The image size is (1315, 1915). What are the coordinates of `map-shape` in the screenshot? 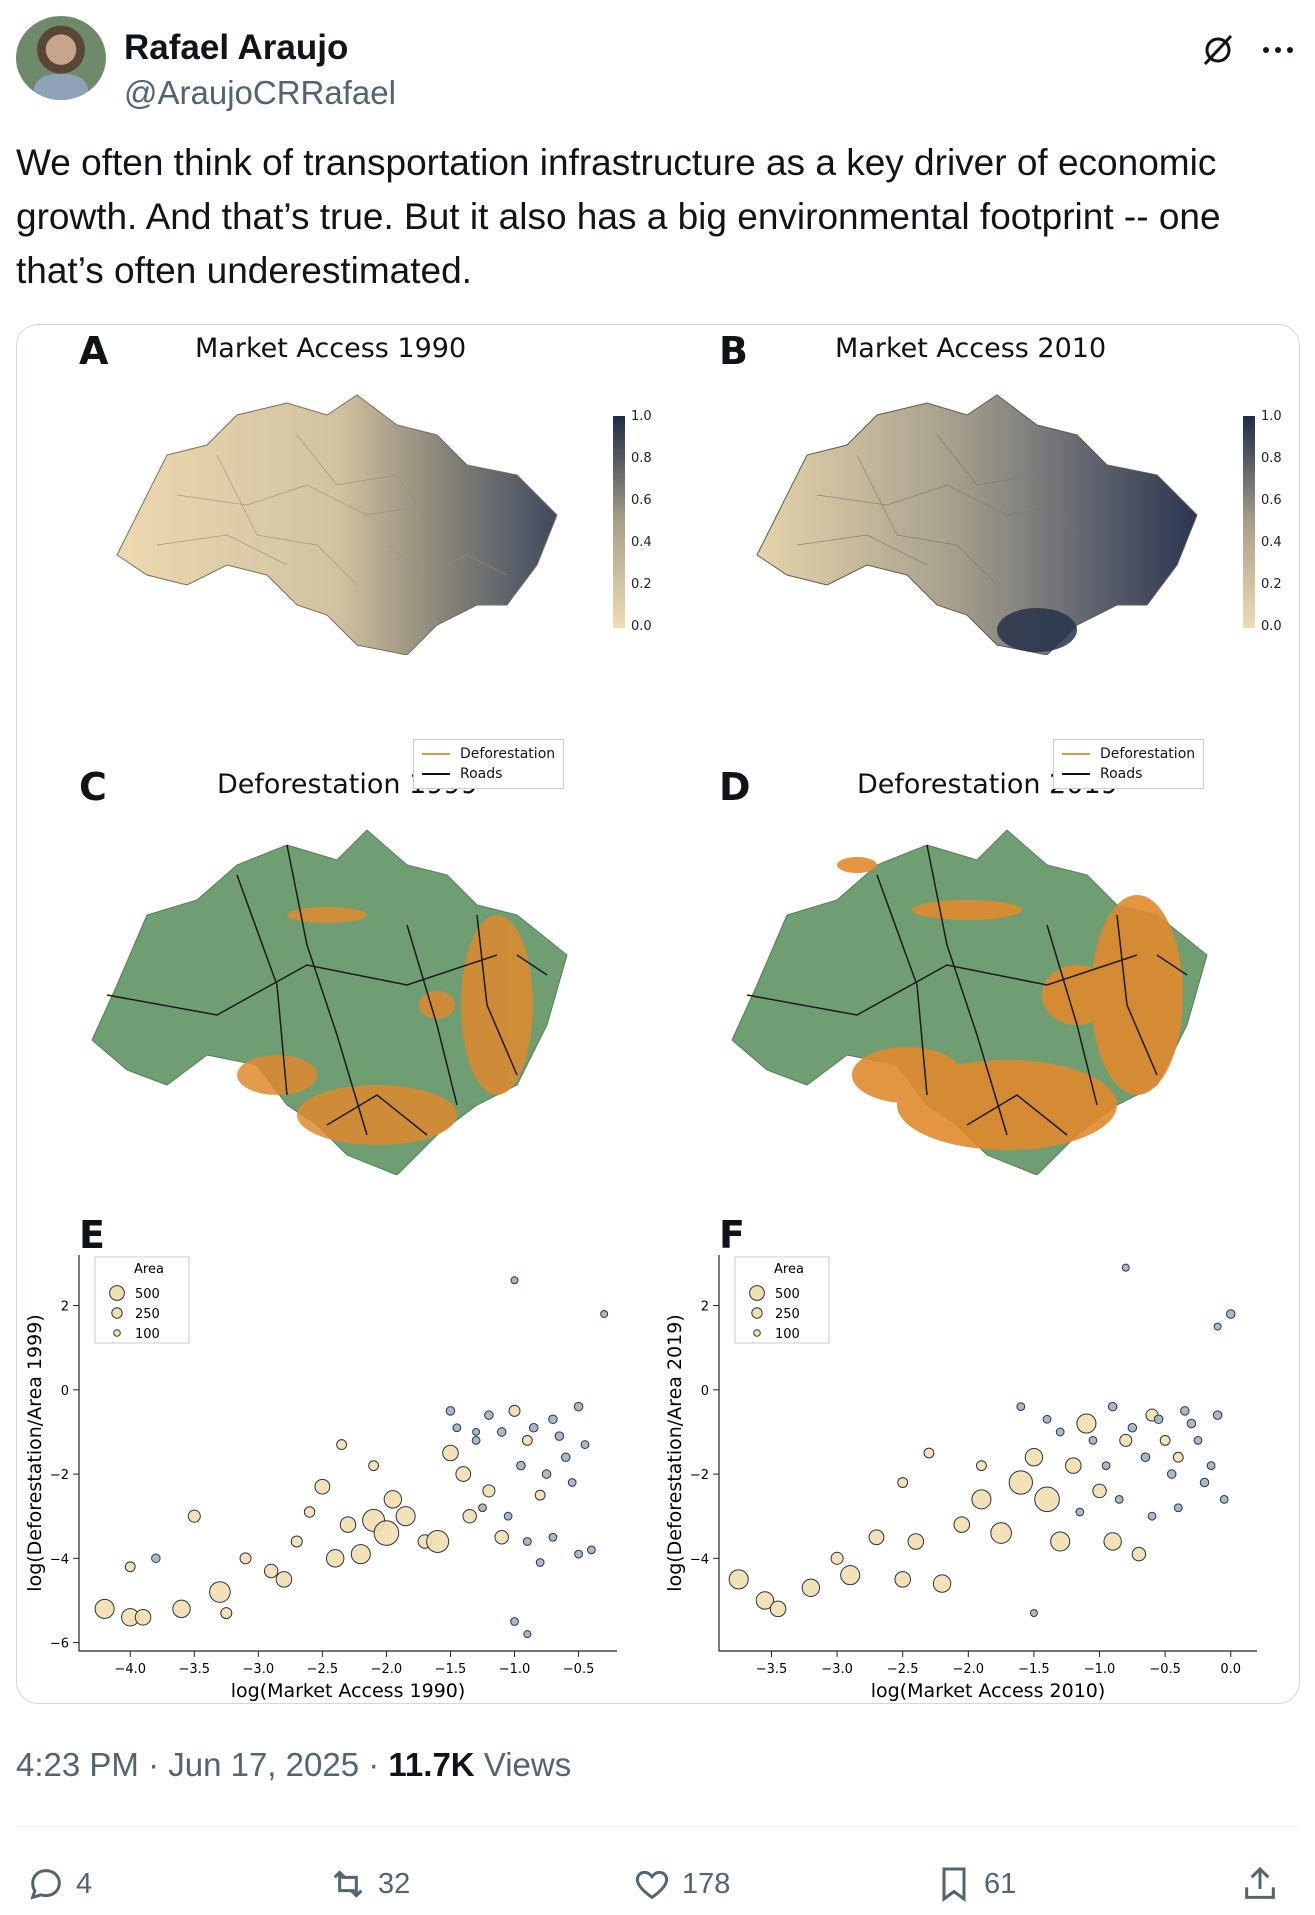 It's located at (337, 524).